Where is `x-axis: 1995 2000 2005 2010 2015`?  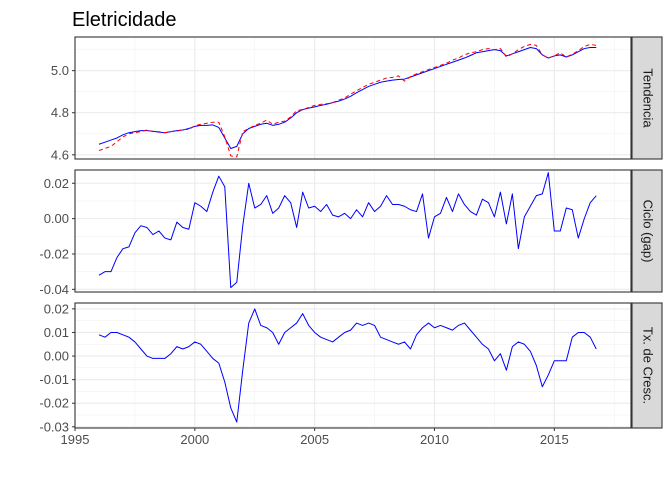 x-axis: 1995 2000 2005 2010 2015 is located at coordinates (315, 437).